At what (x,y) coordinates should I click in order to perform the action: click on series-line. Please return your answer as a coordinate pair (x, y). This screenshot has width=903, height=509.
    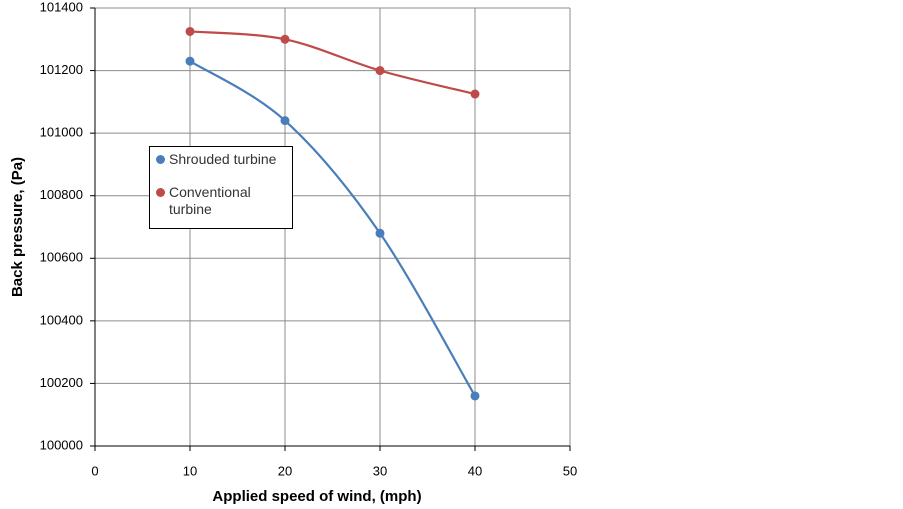
    Looking at the image, I should click on (332, 63).